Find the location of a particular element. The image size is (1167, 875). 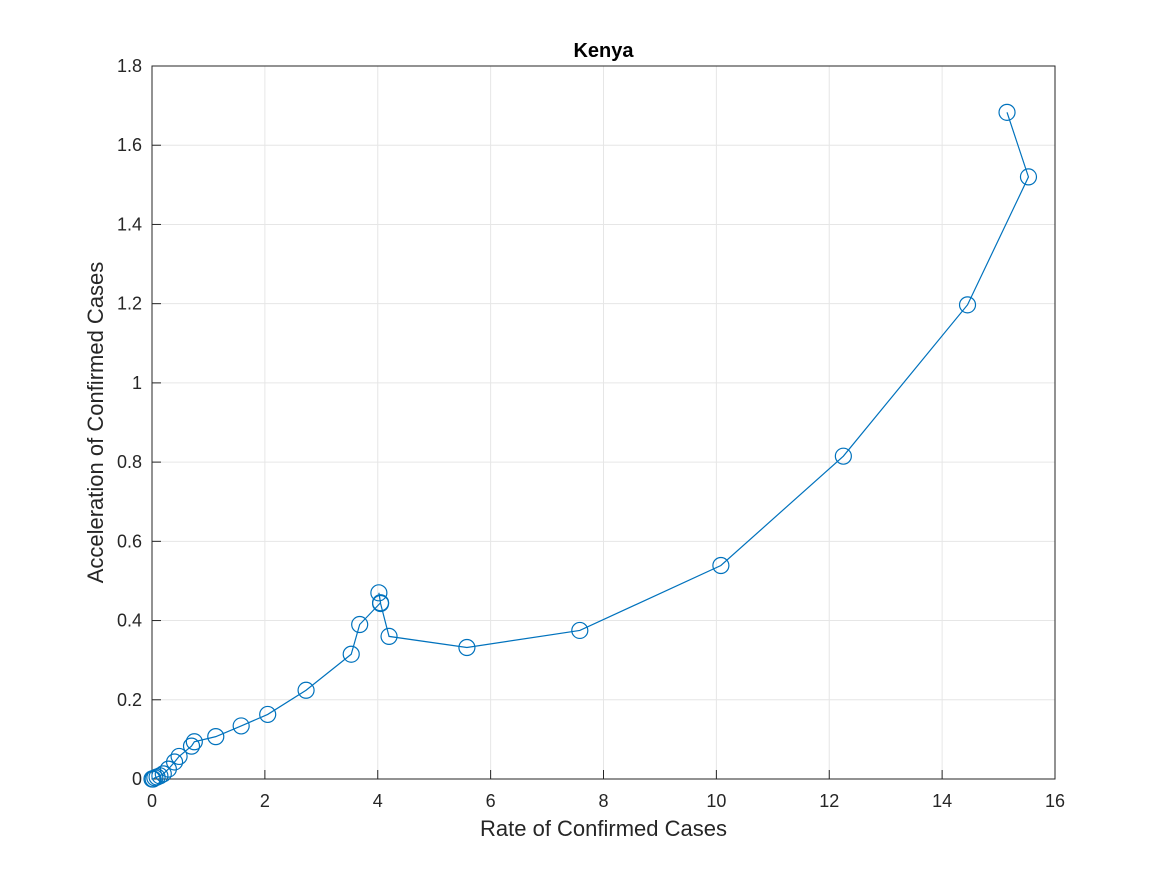

y-tick-label: 0.6 is located at coordinates (129, 541).